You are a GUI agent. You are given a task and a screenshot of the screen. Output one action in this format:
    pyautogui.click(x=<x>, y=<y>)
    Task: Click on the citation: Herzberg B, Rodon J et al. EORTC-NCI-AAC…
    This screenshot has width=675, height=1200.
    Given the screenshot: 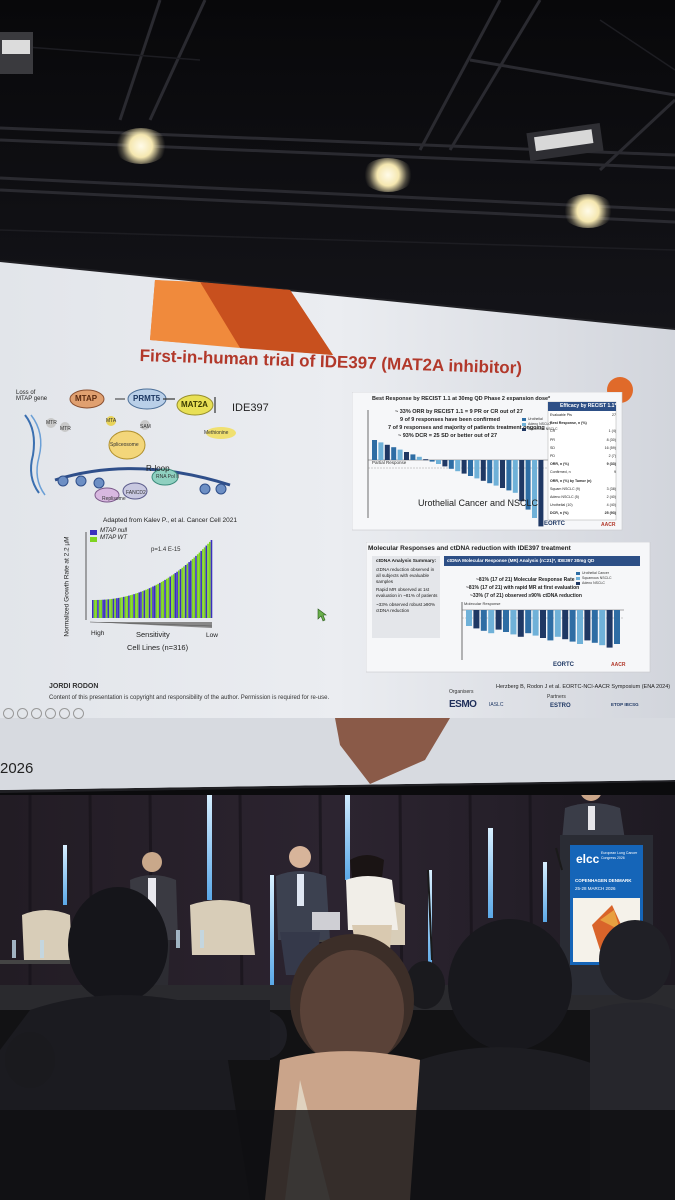 What is the action you would take?
    pyautogui.click(x=583, y=687)
    